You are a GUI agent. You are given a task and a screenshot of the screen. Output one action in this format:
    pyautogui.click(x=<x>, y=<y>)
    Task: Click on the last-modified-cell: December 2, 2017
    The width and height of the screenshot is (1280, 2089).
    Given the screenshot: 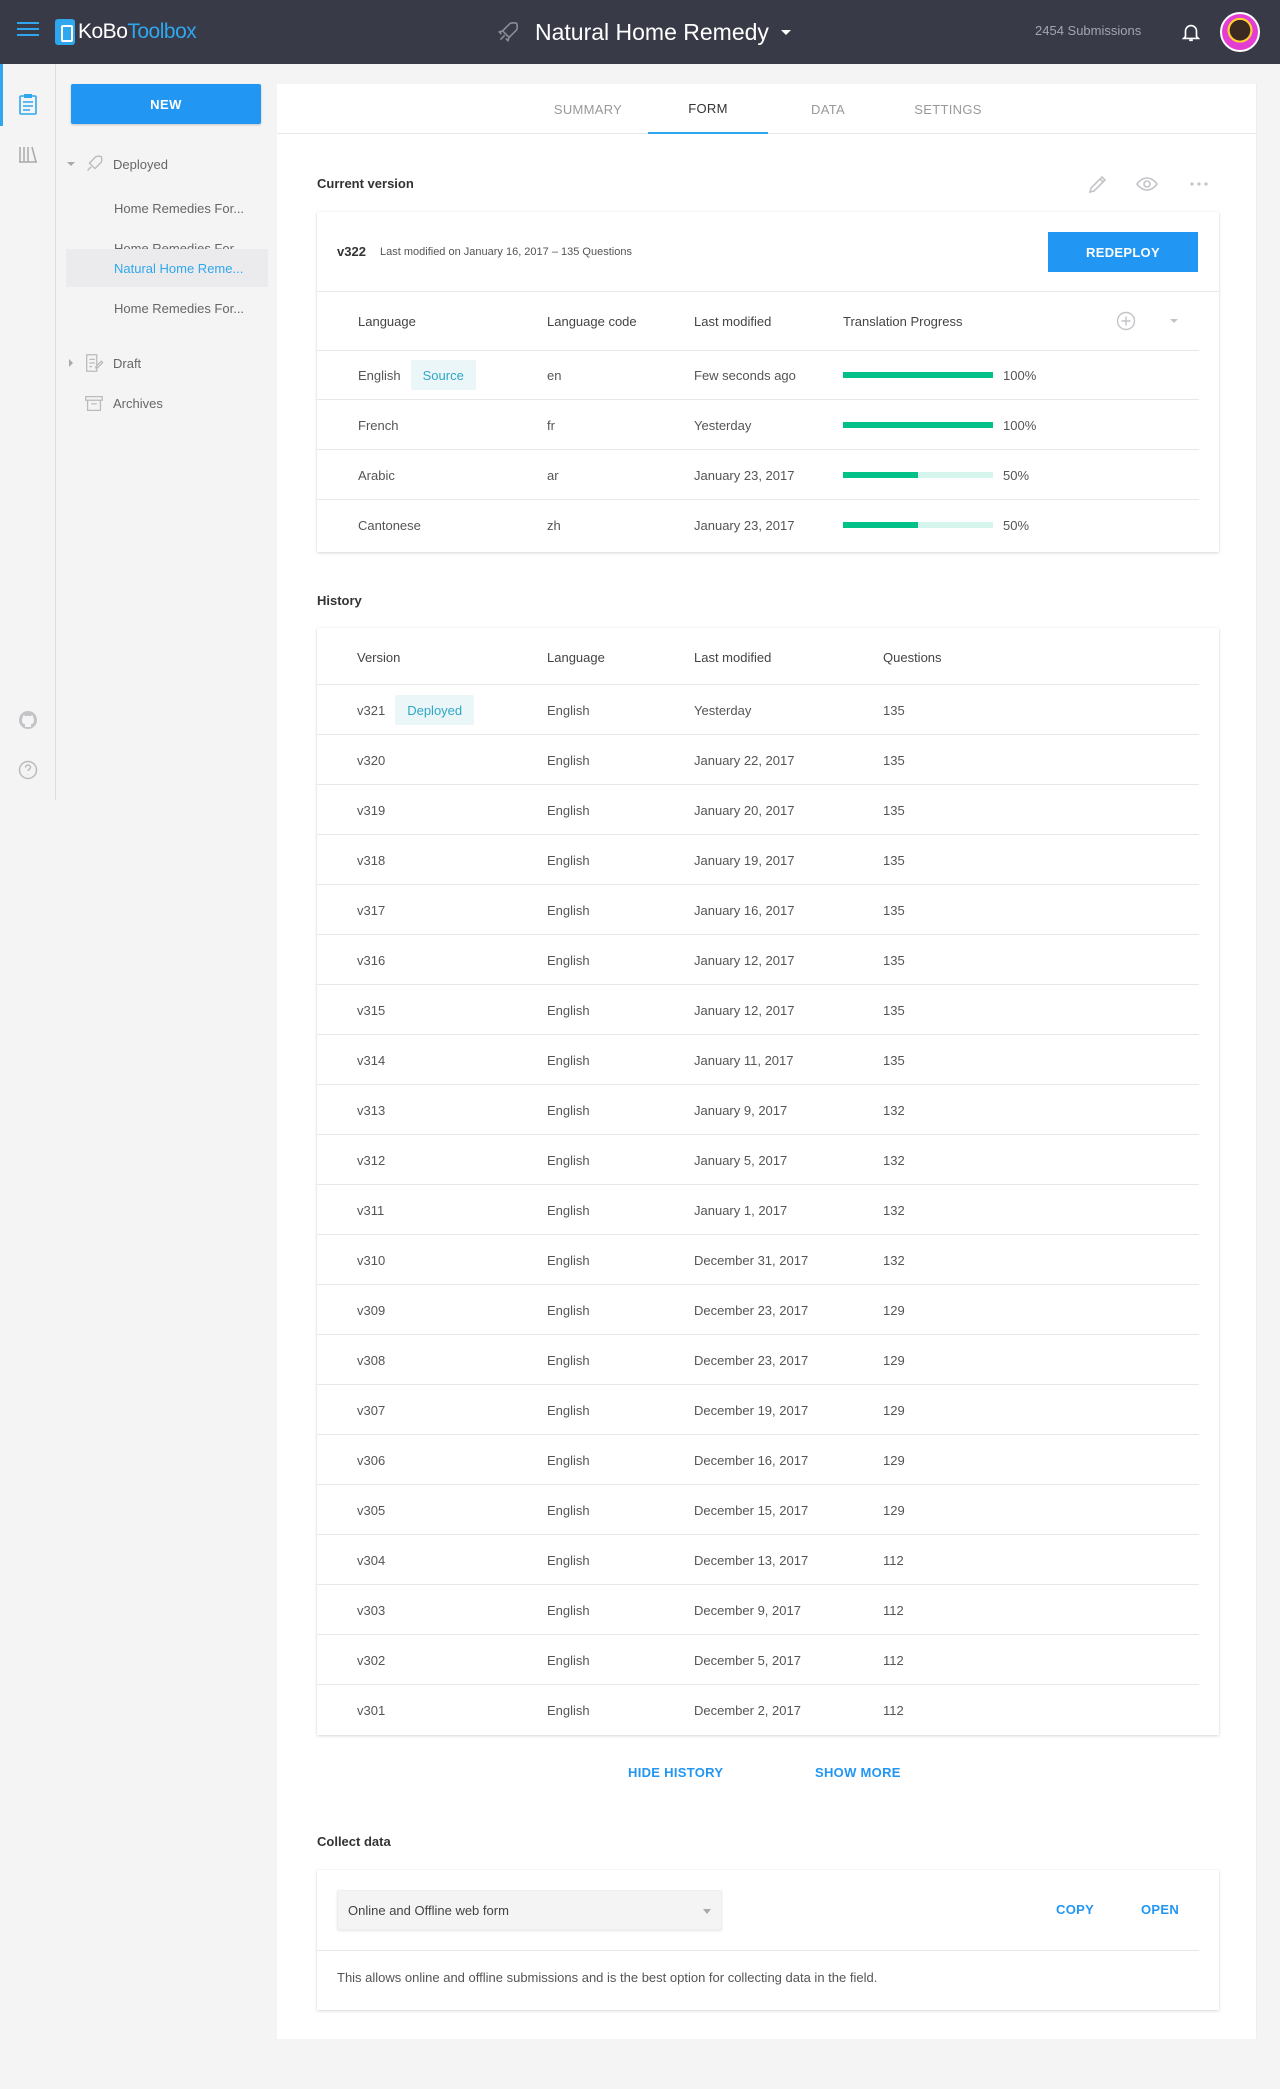 What is the action you would take?
    pyautogui.click(x=747, y=1710)
    